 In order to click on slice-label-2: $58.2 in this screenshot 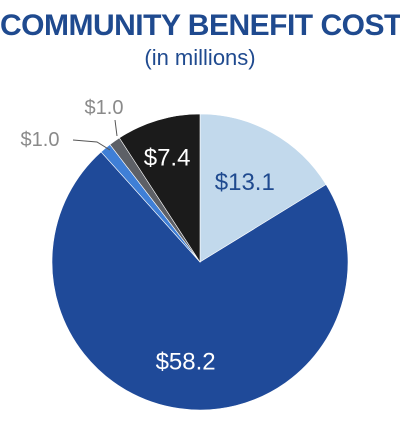, I will do `click(186, 362)`.